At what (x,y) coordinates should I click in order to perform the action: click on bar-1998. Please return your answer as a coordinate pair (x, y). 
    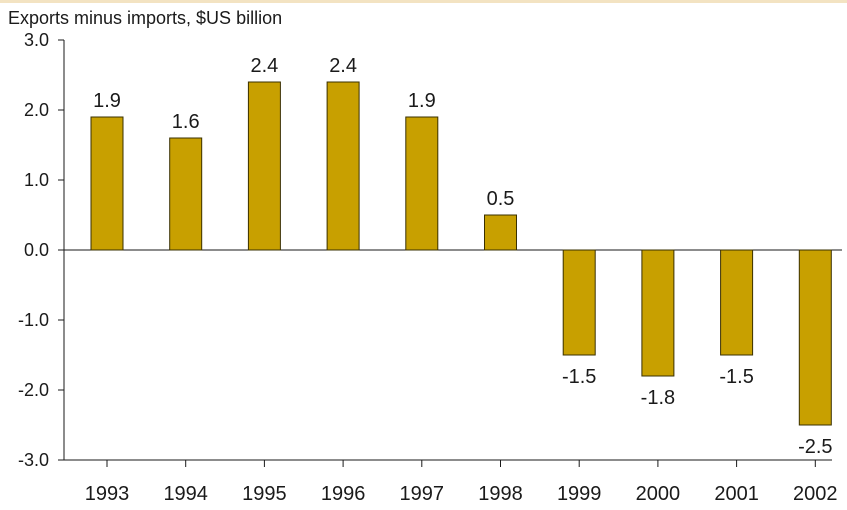
    Looking at the image, I should click on (500, 232).